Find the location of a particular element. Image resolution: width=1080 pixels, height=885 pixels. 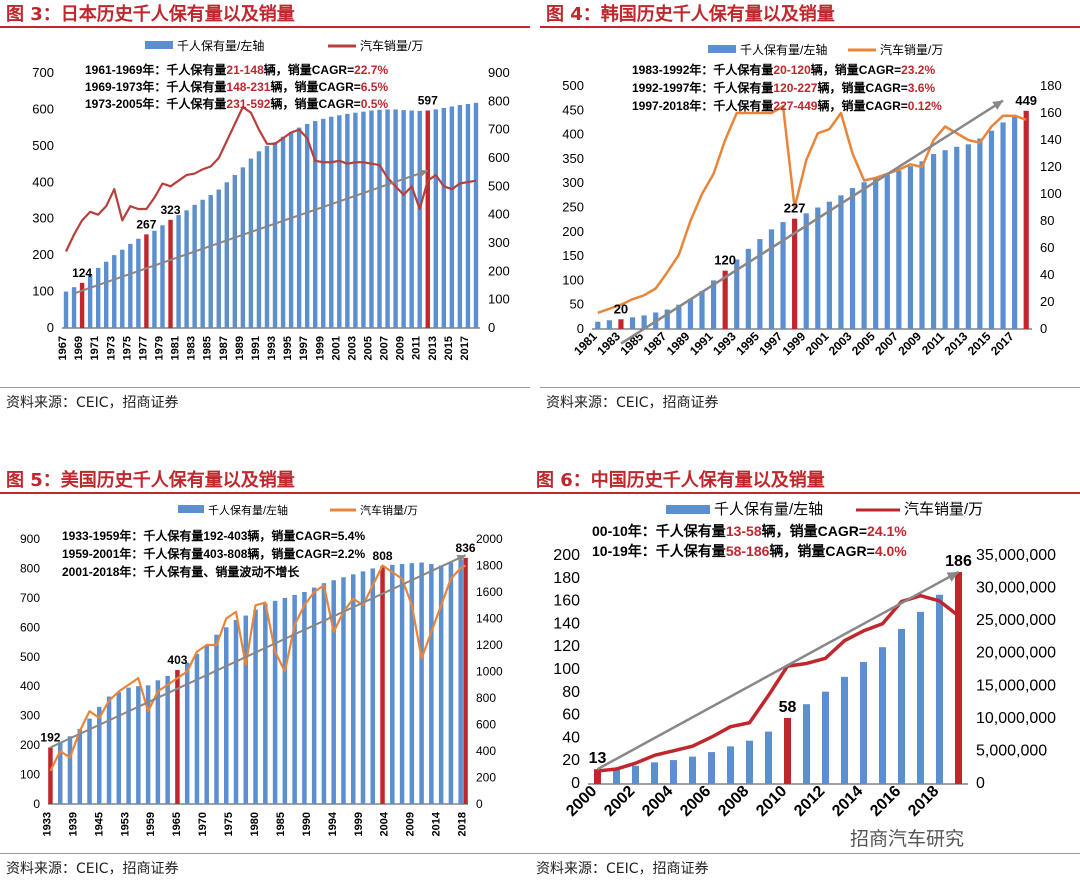

y-tick-label: 450 is located at coordinates (573, 109).